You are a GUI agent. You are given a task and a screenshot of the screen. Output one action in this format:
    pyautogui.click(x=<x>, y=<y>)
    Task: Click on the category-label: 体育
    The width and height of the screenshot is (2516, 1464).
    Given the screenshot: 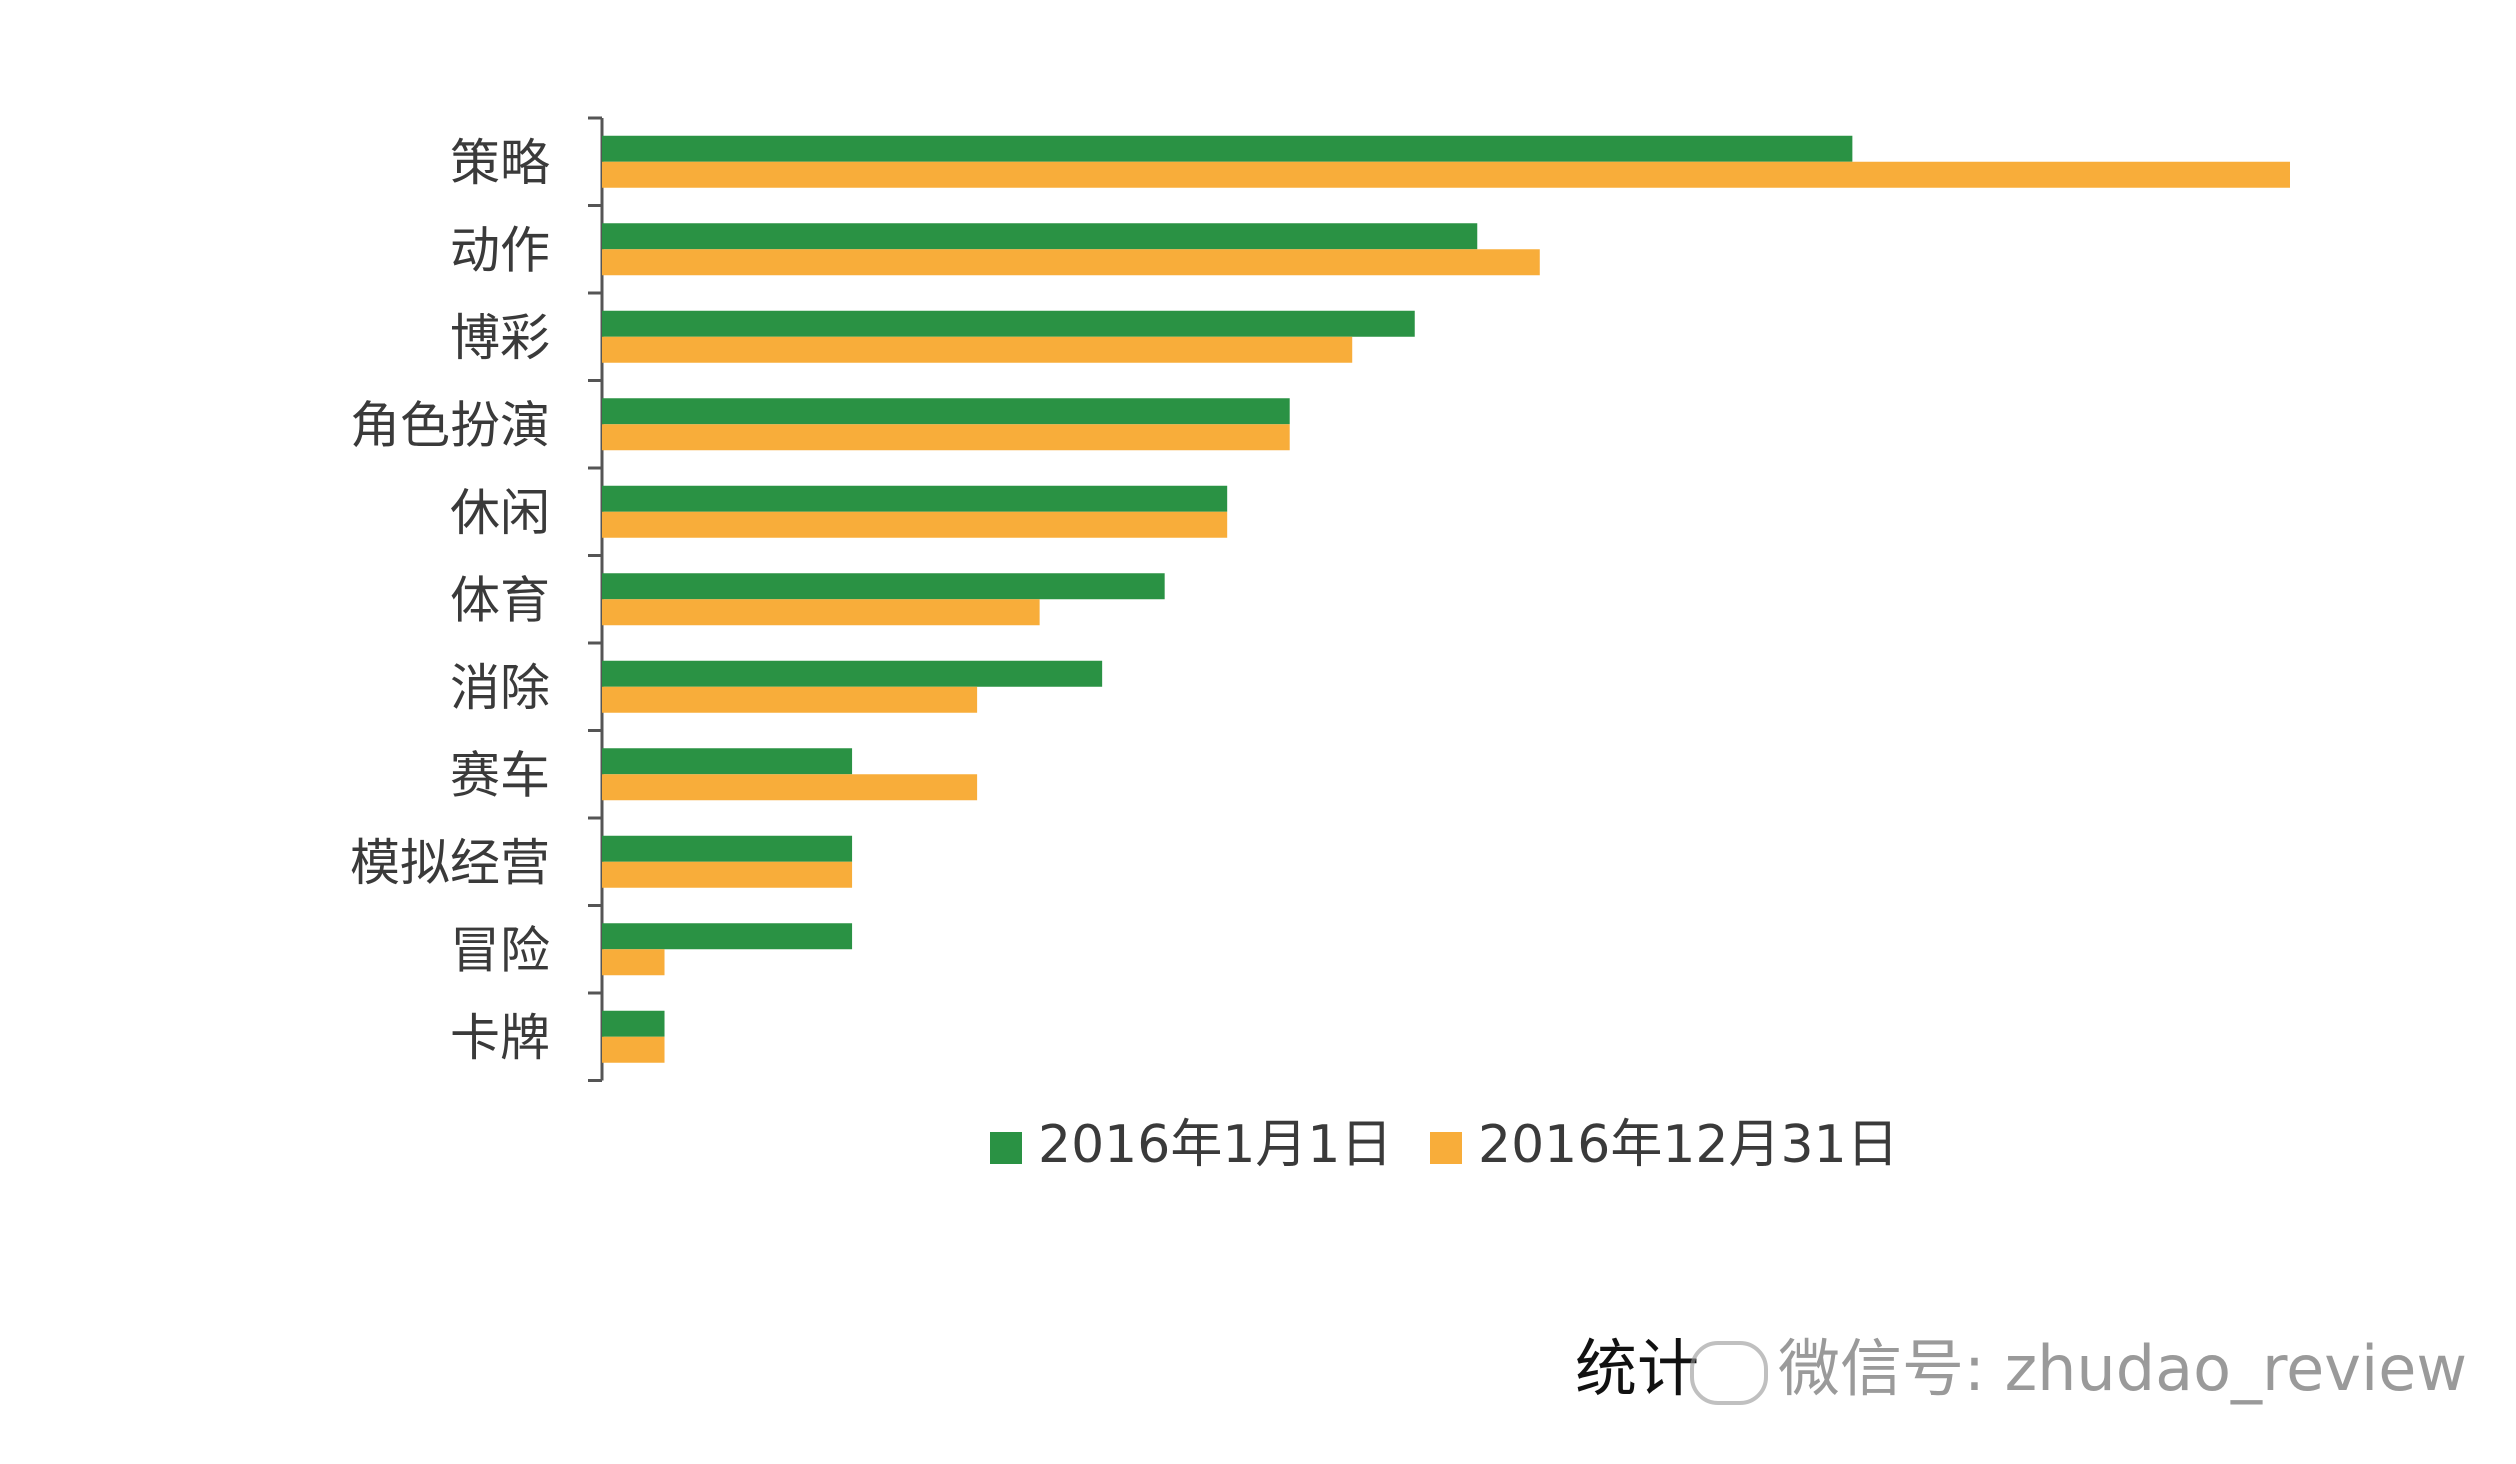 What is the action you would take?
    pyautogui.click(x=500, y=600)
    